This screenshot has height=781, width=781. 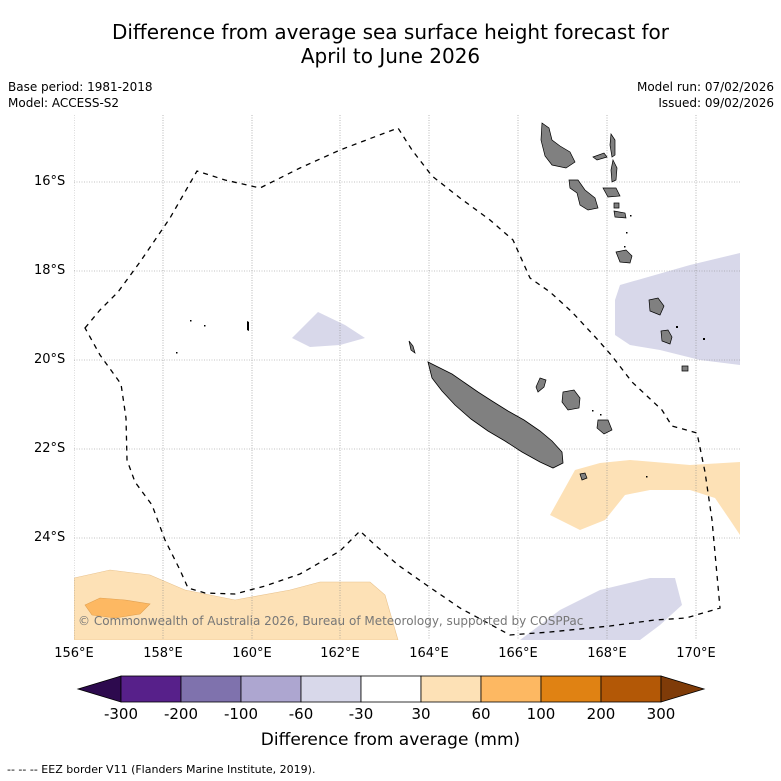 What do you see at coordinates (361, 714) in the screenshot?
I see `colorbar-tick-label: -30` at bounding box center [361, 714].